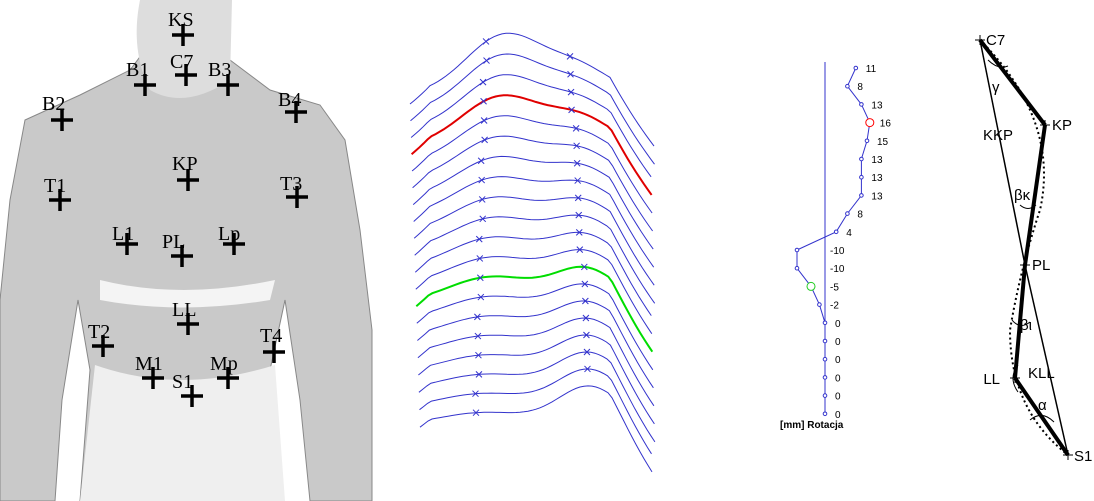 Image resolution: width=1094 pixels, height=501 pixels. What do you see at coordinates (1041, 373) in the screenshot?
I see `segment-label: KLL` at bounding box center [1041, 373].